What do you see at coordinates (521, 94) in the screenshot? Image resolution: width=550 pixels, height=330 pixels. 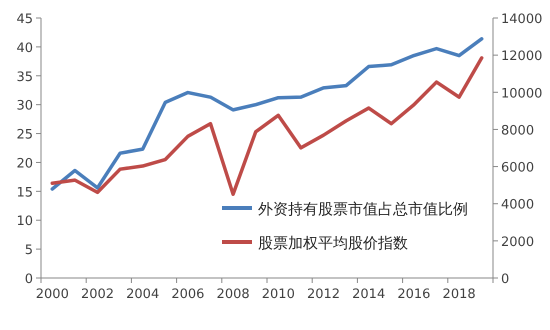 I see `y2-tick-label: 10000` at bounding box center [521, 94].